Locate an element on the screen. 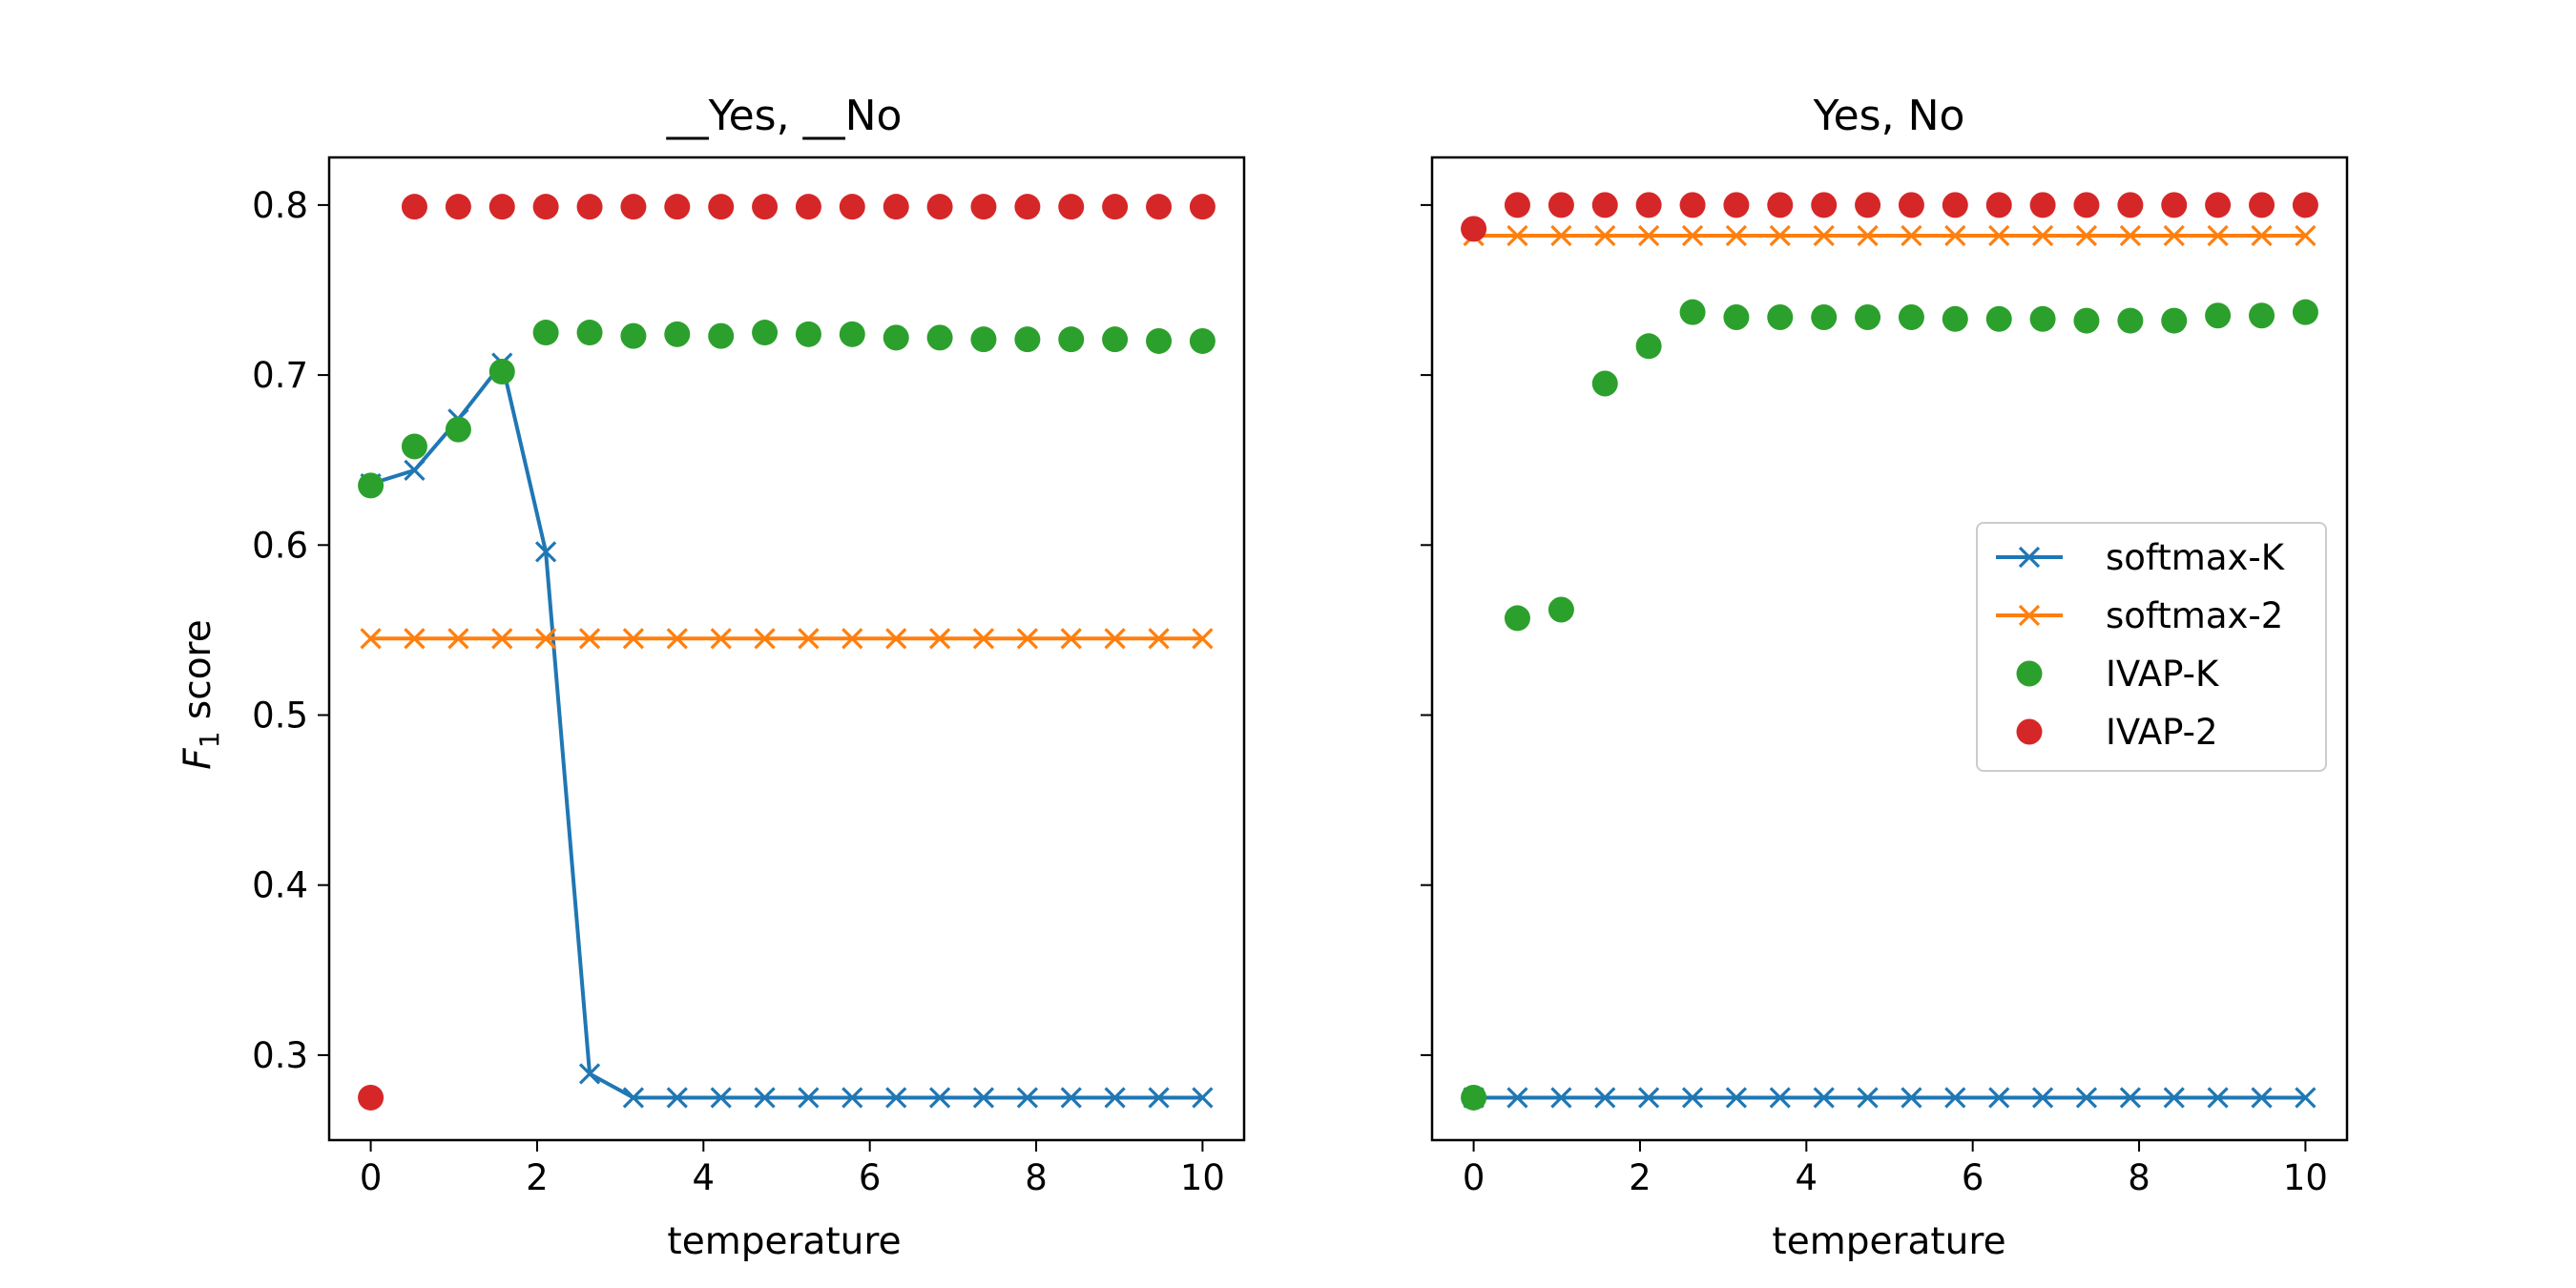 The image size is (2576, 1288). y-axis-label-subscript: 1 is located at coordinates (209, 739).